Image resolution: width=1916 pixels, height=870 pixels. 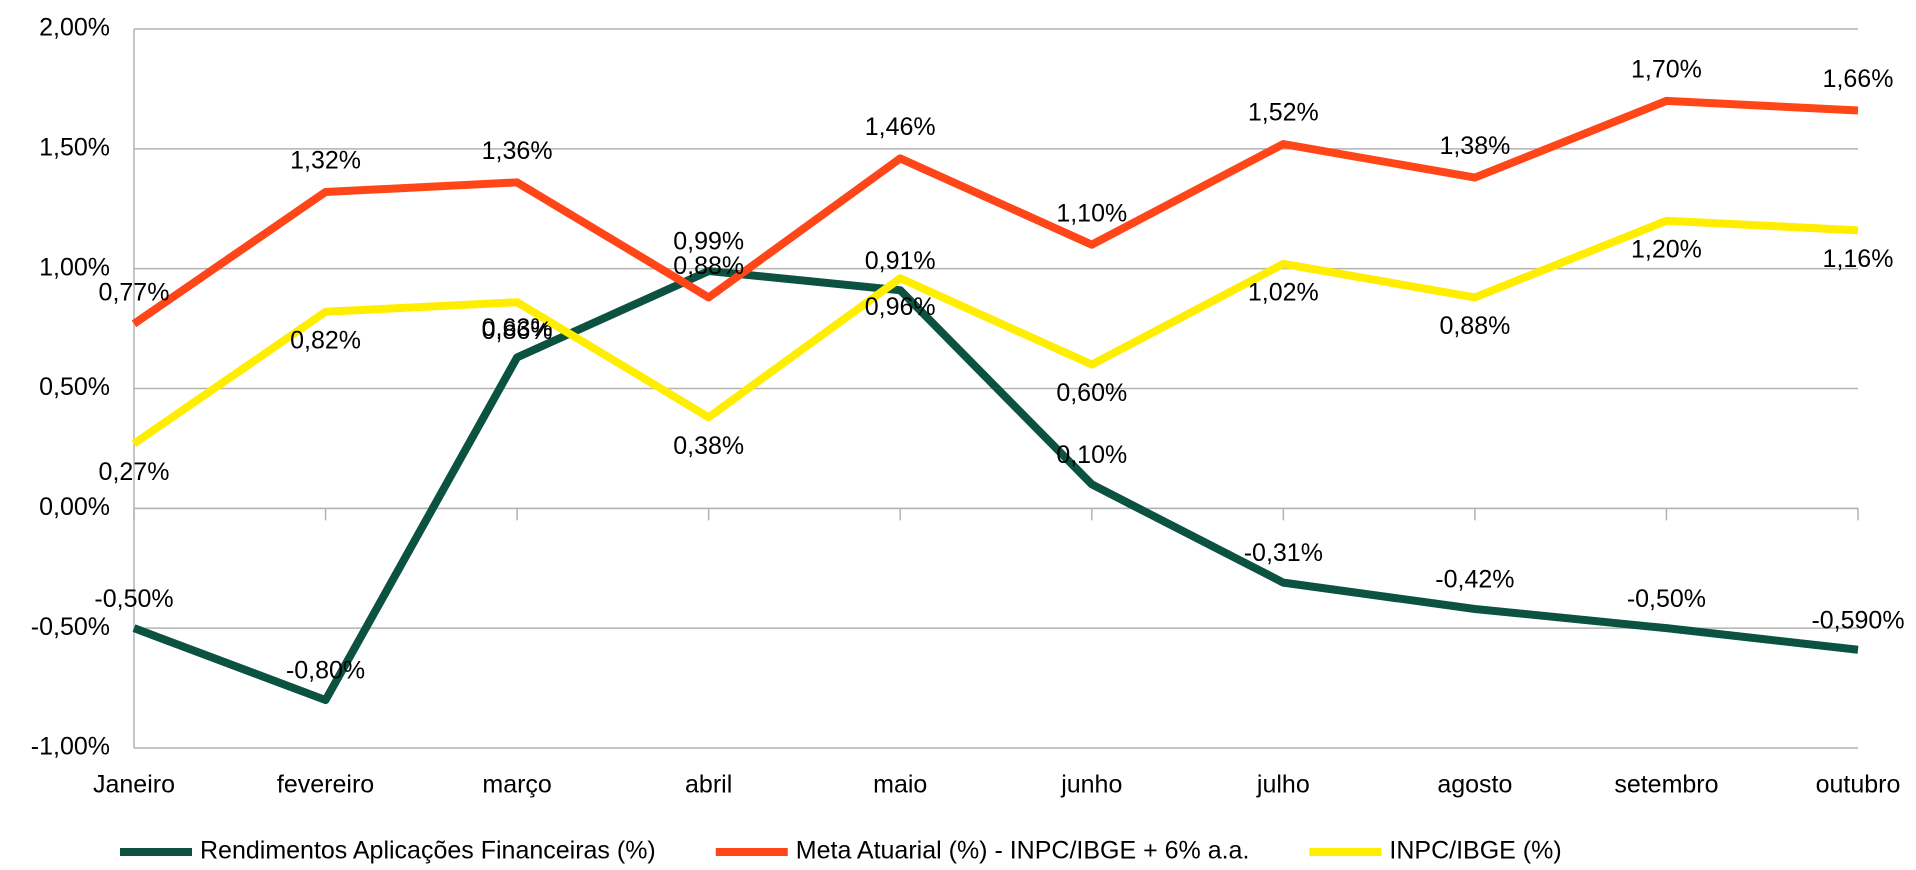 I want to click on data-label: 0,91%, so click(x=900, y=261).